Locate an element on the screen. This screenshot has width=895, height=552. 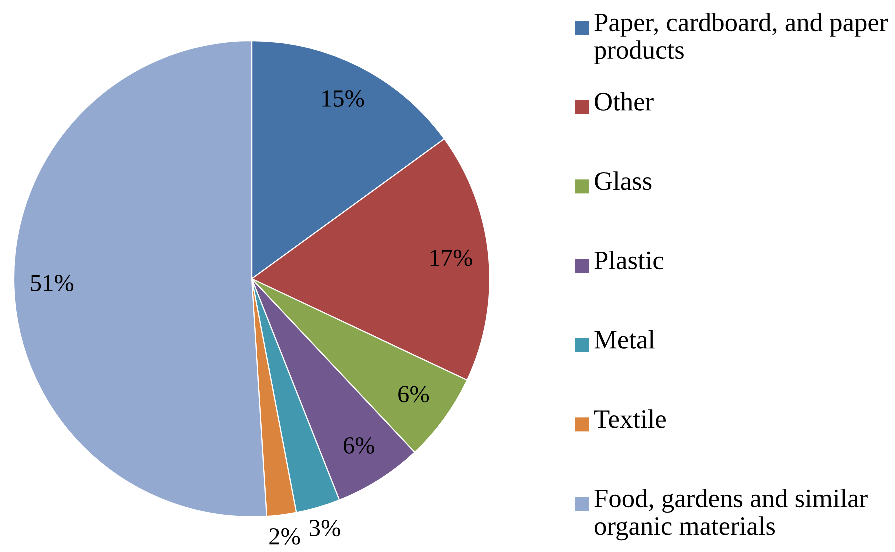
data-label: 2% is located at coordinates (285, 536).